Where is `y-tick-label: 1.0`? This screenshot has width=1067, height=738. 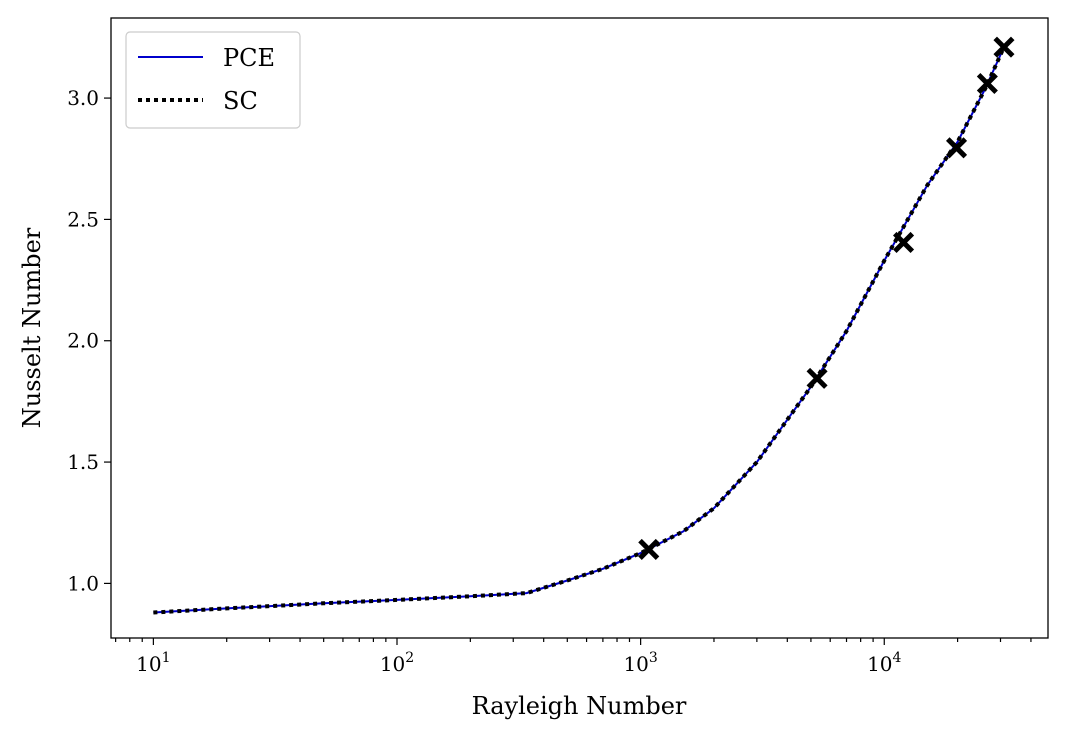 y-tick-label: 1.0 is located at coordinates (83, 583).